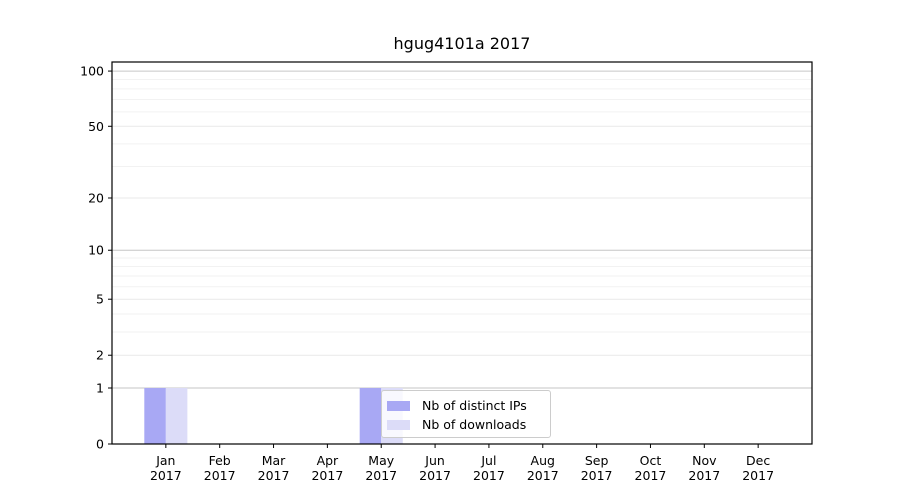 The image size is (900, 500). Describe the element at coordinates (274, 460) in the screenshot. I see `x-tick-label-month: Mar` at that location.